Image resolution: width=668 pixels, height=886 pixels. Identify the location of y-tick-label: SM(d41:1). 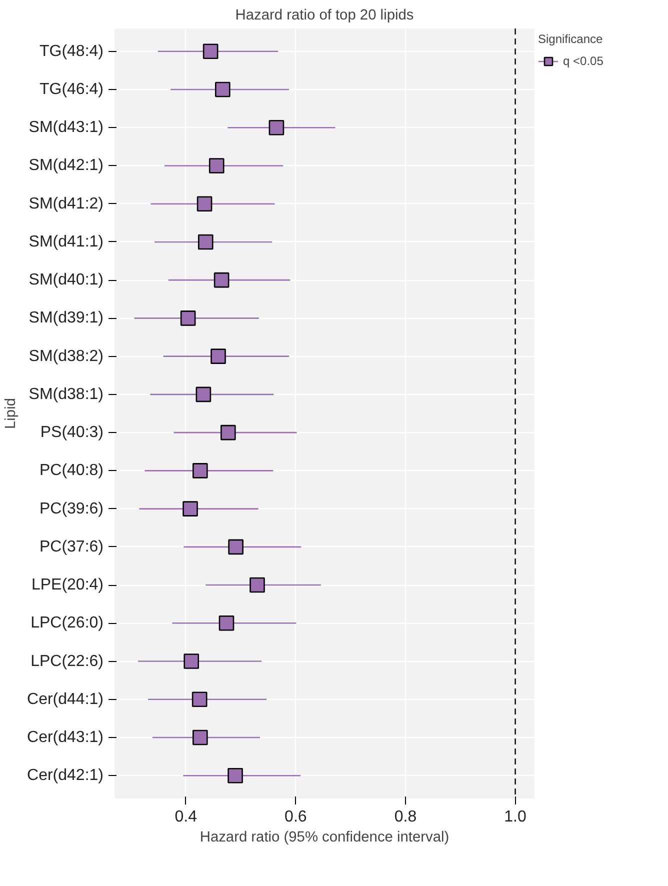
(66, 241).